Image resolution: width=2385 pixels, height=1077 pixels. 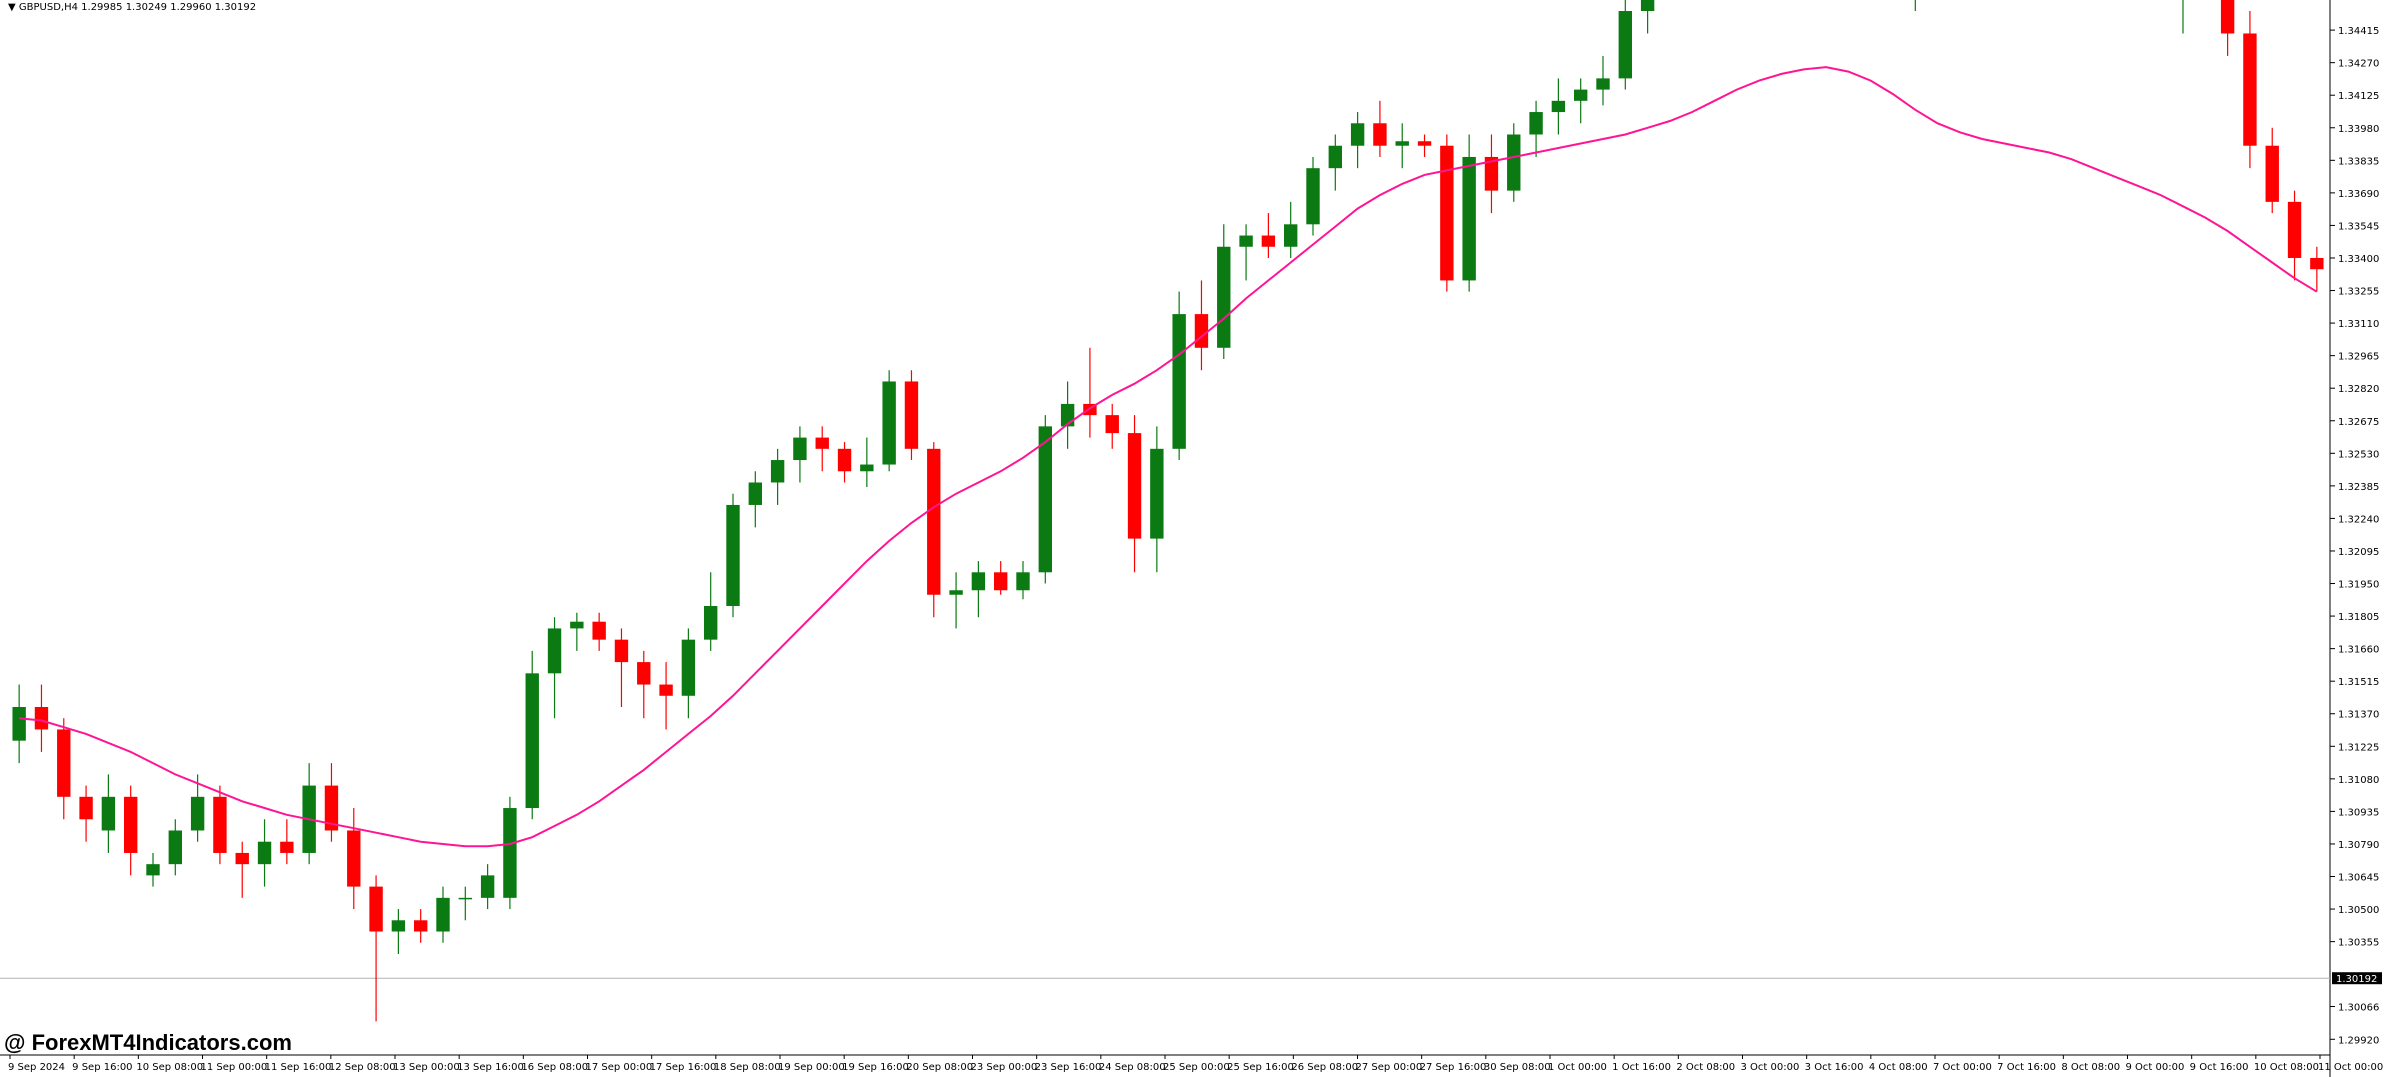 I want to click on x-tick-label: 7 Oct 00:00, so click(x=1962, y=1067).